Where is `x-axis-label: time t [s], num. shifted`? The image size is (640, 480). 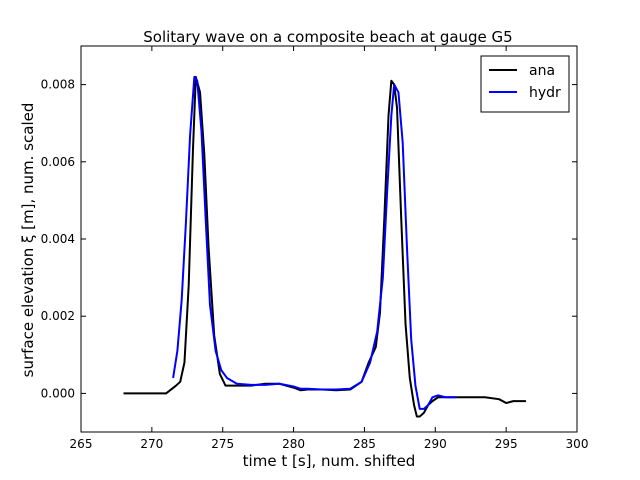
x-axis-label: time t [s], num. shifted is located at coordinates (329, 461).